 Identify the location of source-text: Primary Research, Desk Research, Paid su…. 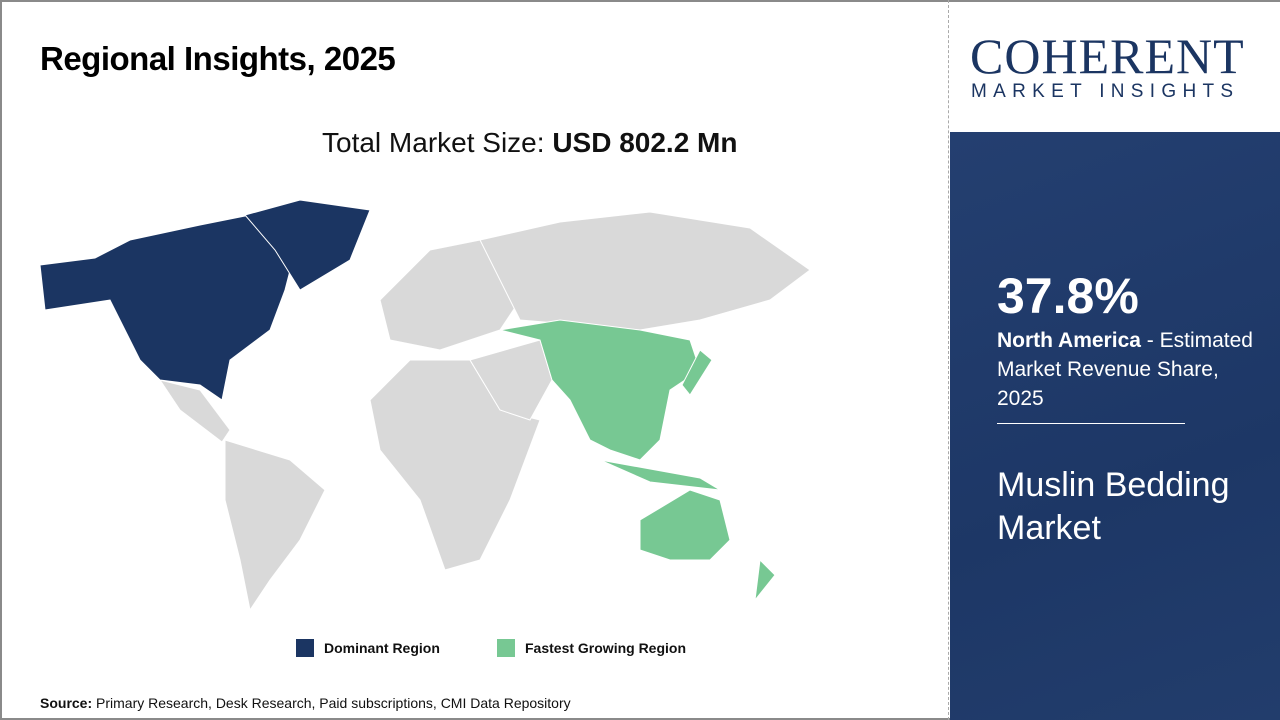
(331, 703).